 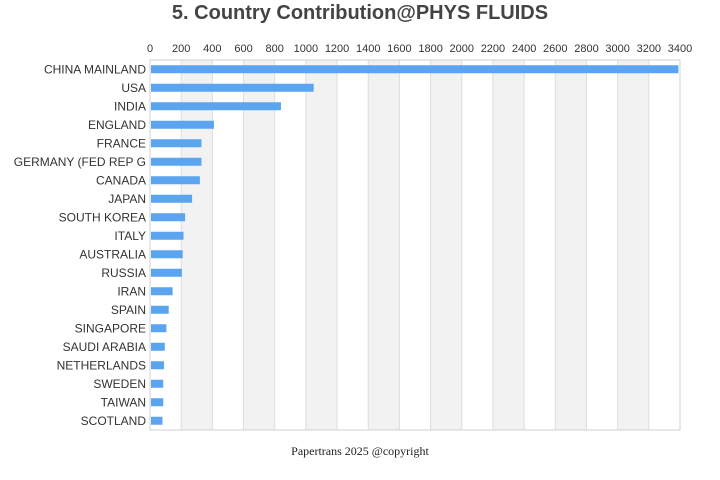 I want to click on copyright-footer: Papertrans 2025 @copyright, so click(x=360, y=451).